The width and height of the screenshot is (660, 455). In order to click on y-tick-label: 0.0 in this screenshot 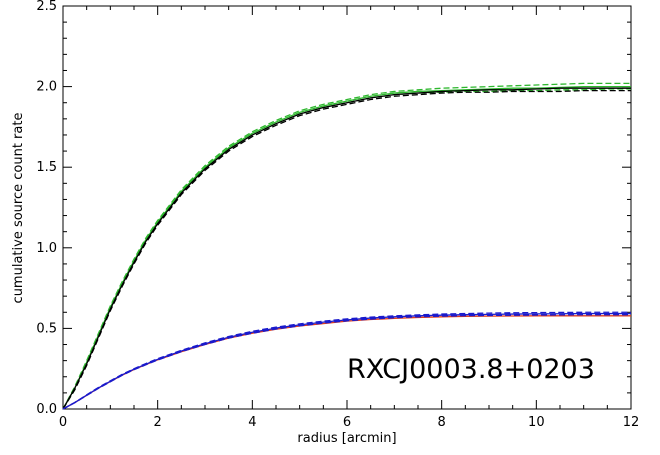, I will do `click(46, 409)`.